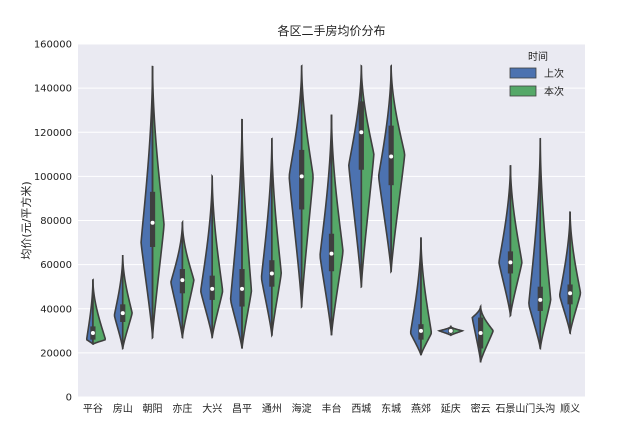 The width and height of the screenshot is (640, 440). I want to click on violin-right-东城, so click(398, 169).